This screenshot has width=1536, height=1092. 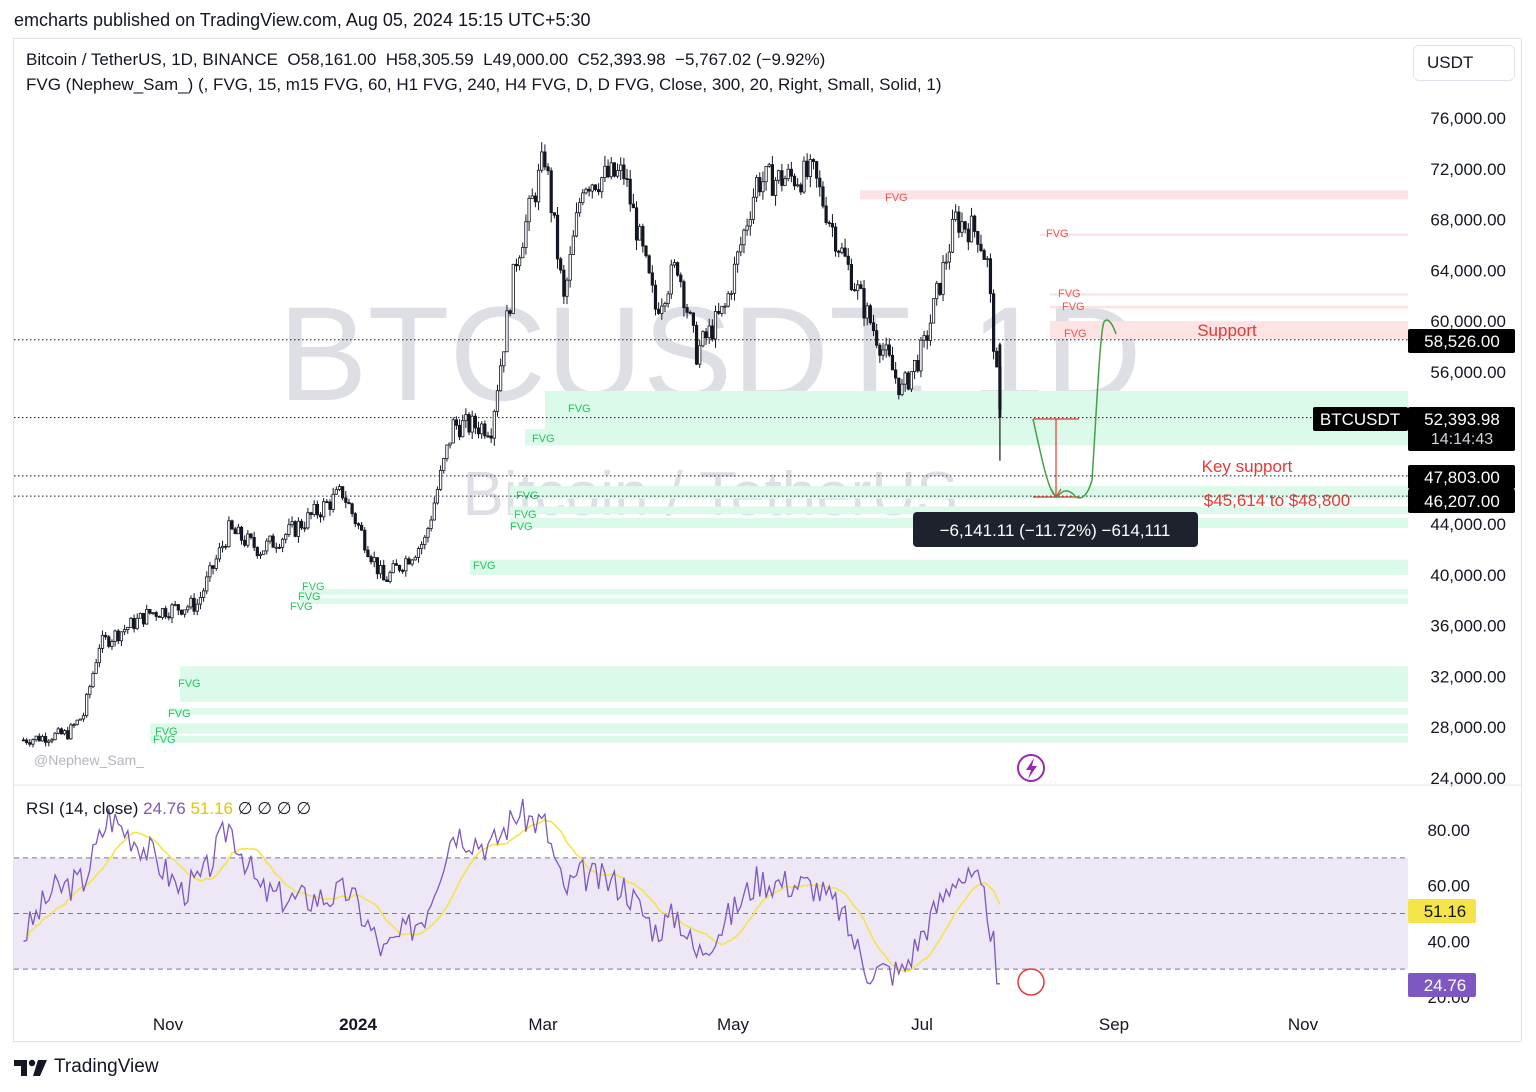 I want to click on rsi-ma-tag: 51.16, so click(x=1442, y=911).